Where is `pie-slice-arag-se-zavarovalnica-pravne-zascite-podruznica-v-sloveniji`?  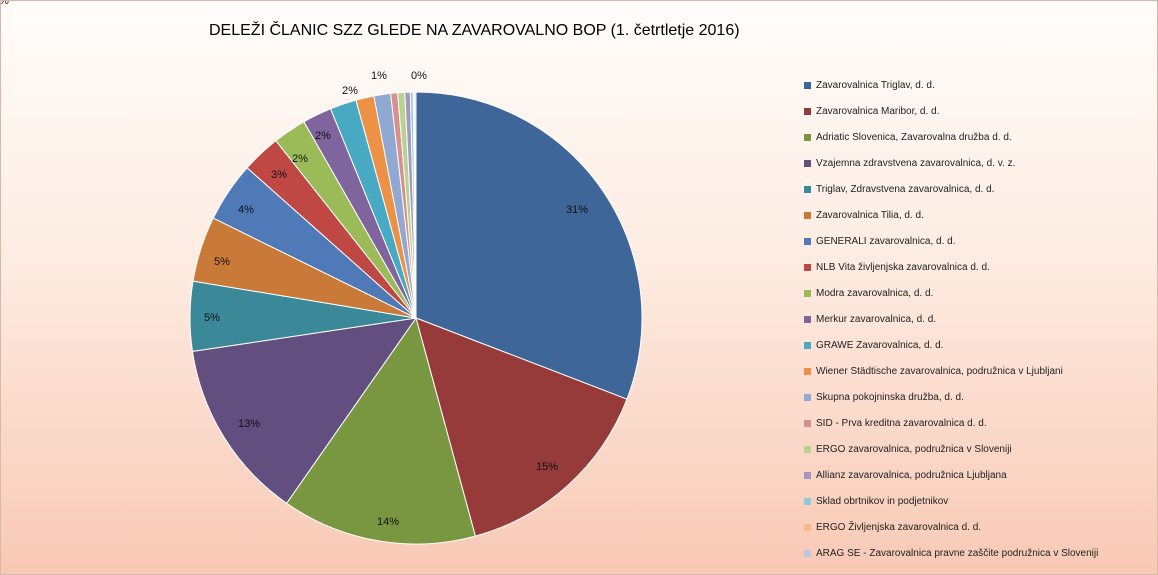 pie-slice-arag-se-zavarovalnica-pravne-zascite-podruznica-v-sloveniji is located at coordinates (415, 205).